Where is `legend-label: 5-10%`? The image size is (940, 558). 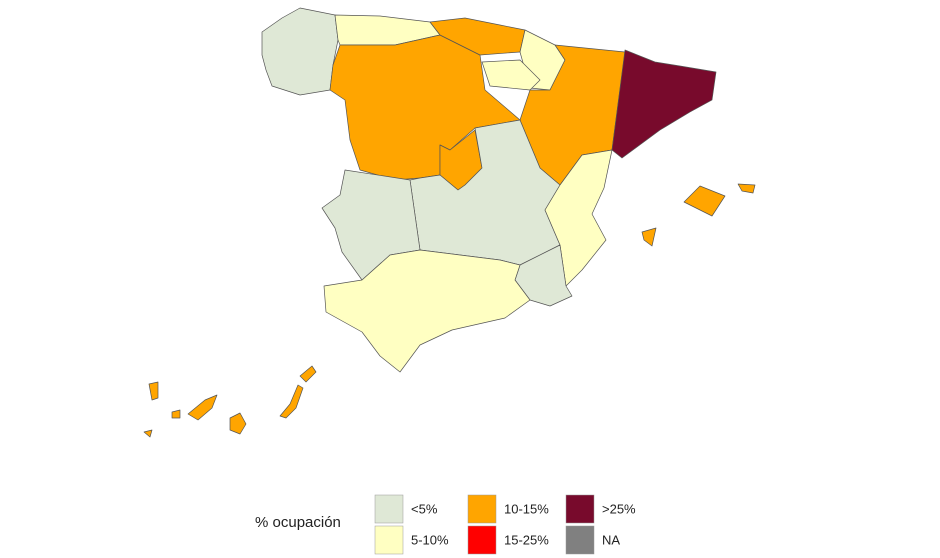 legend-label: 5-10% is located at coordinates (430, 539).